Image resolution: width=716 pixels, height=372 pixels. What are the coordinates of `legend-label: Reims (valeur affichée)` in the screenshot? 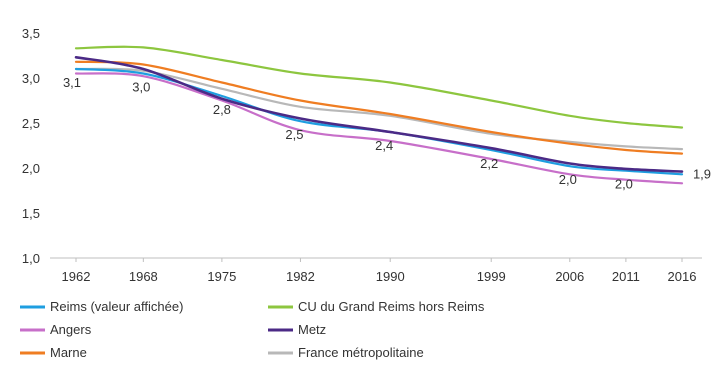 It's located at (116, 306).